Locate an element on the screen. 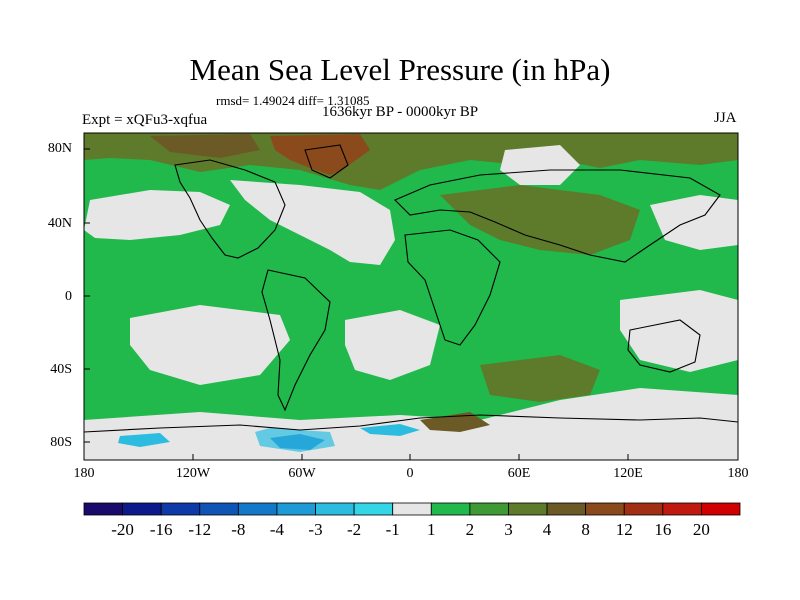  colorbar-label: 4 is located at coordinates (547, 529).